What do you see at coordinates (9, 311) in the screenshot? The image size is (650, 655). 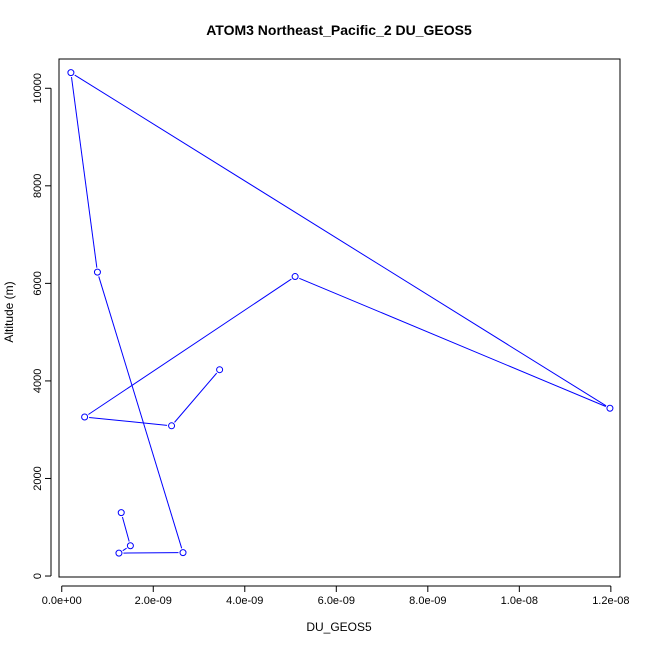 I see `y-axis-label: Altitude (m)` at bounding box center [9, 311].